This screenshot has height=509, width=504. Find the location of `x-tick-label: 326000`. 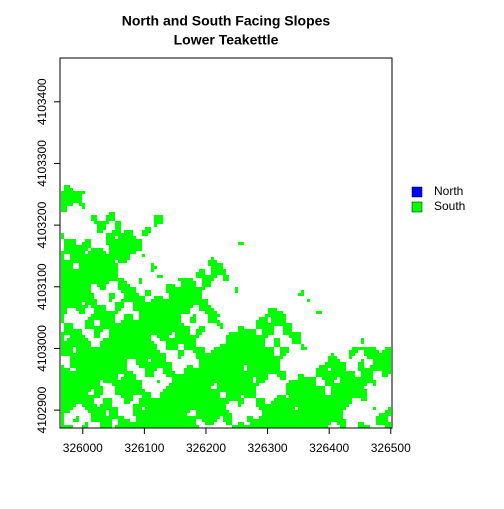

x-tick-label: 326000 is located at coordinates (83, 448).